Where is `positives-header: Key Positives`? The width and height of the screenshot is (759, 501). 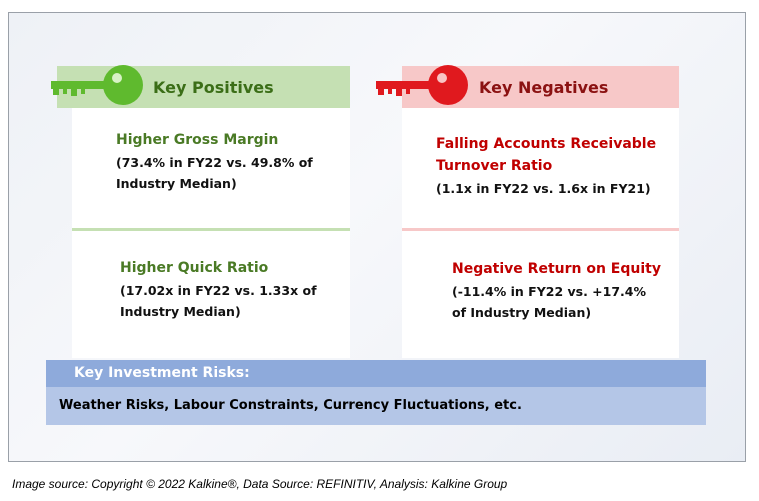 positives-header: Key Positives is located at coordinates (200, 86).